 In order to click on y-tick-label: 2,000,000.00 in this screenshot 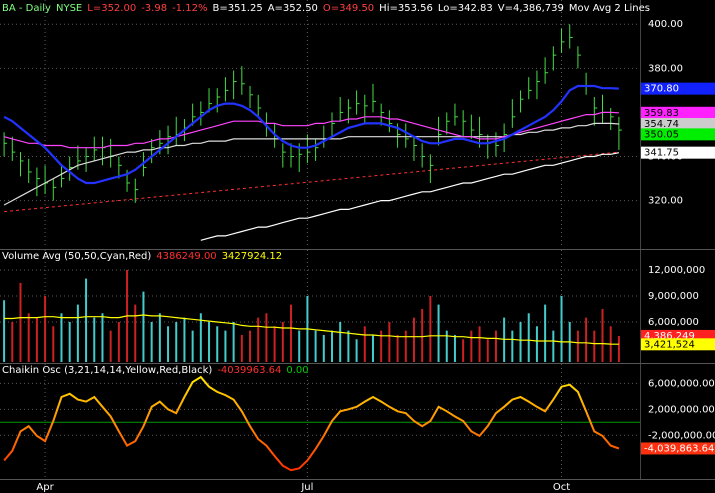, I will do `click(681, 409)`.